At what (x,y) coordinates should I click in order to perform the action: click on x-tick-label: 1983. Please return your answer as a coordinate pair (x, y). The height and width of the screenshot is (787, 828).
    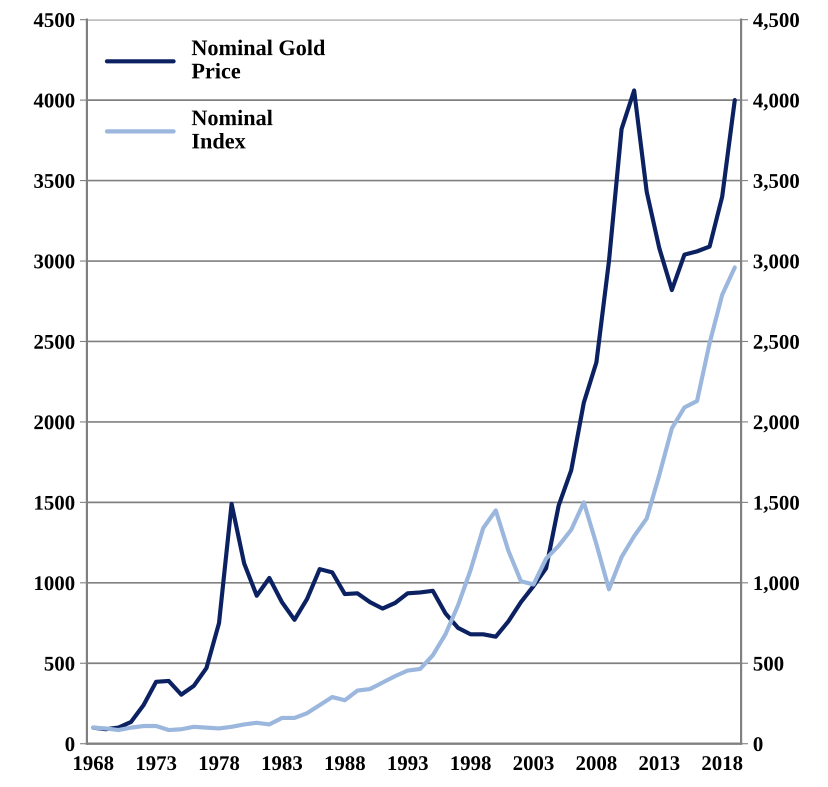
    Looking at the image, I should click on (282, 763).